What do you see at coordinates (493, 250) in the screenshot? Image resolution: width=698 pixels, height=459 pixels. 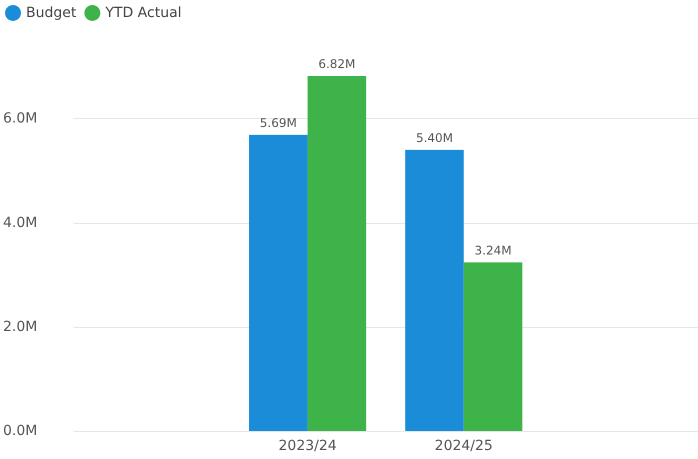 I see `data-label: 3.24M` at bounding box center [493, 250].